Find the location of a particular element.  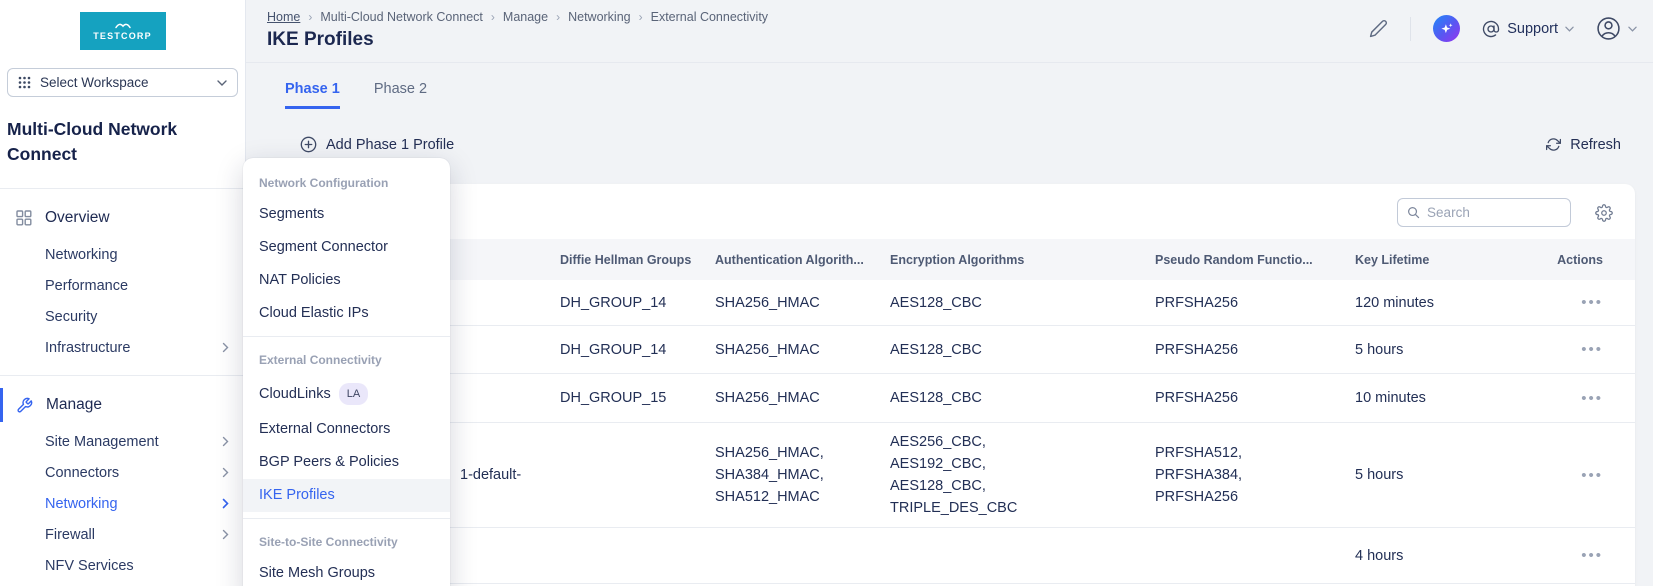

menu-item-nat-policies: NAT Policies is located at coordinates (300, 280).